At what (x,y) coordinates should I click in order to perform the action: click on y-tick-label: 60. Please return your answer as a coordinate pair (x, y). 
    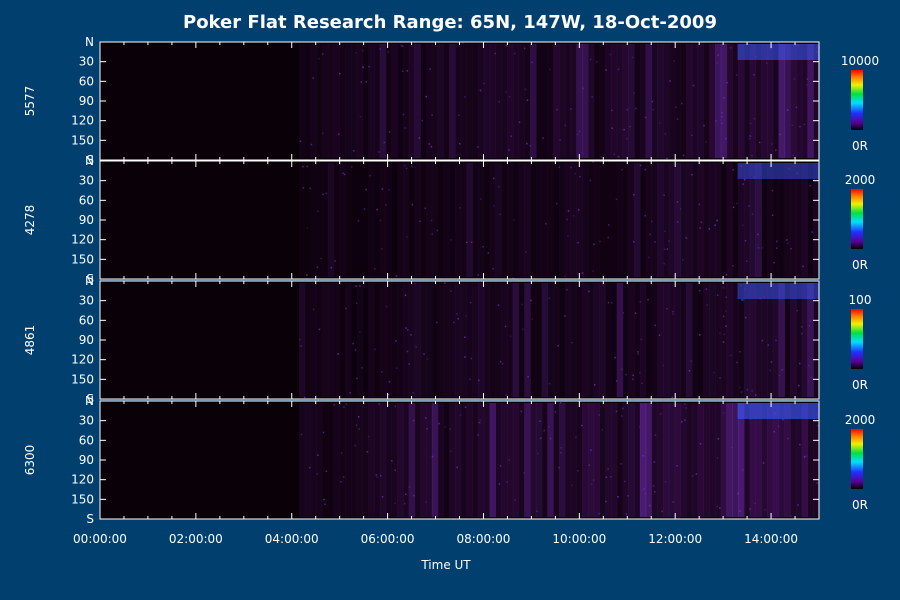
    Looking at the image, I should click on (86, 81).